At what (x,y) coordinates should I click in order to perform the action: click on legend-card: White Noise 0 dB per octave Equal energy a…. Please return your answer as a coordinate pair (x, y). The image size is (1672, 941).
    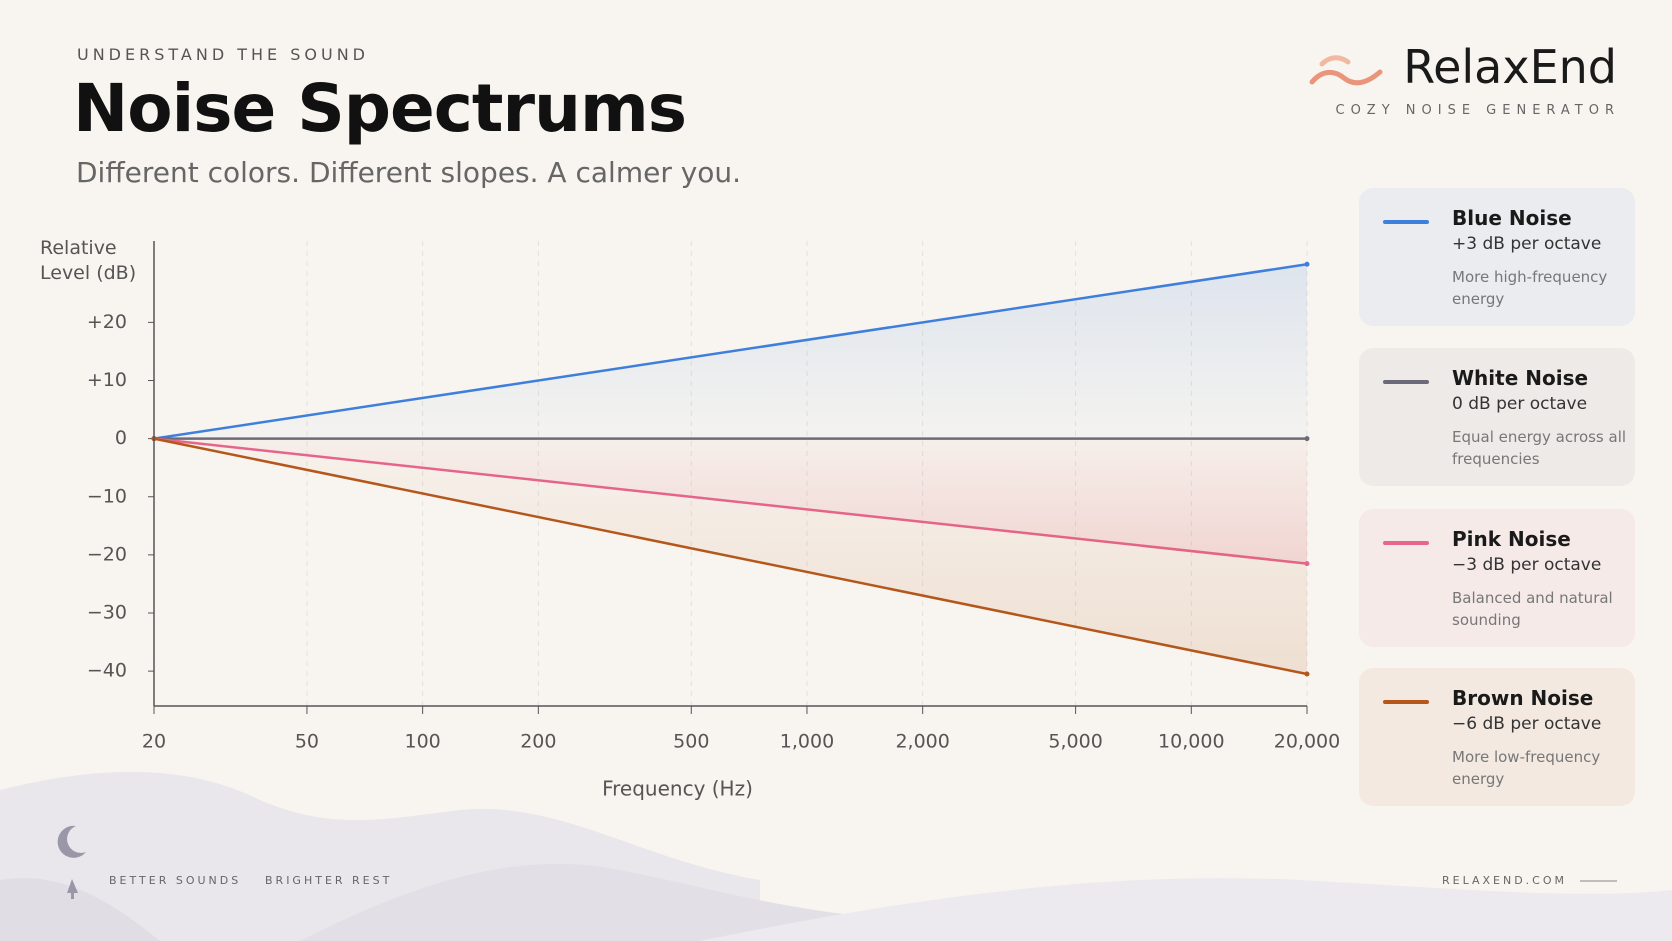
    Looking at the image, I should click on (1497, 417).